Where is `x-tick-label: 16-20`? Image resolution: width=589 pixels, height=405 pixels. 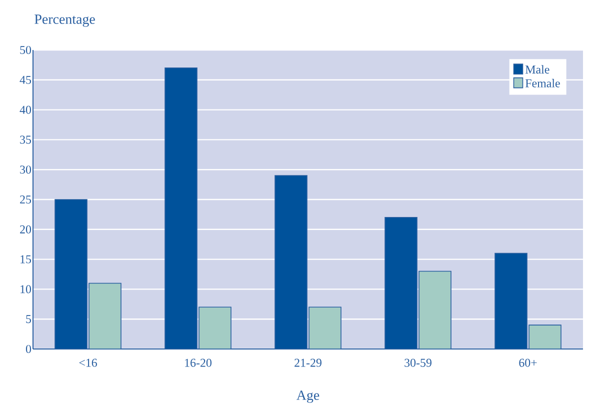 x-tick-label: 16-20 is located at coordinates (198, 362).